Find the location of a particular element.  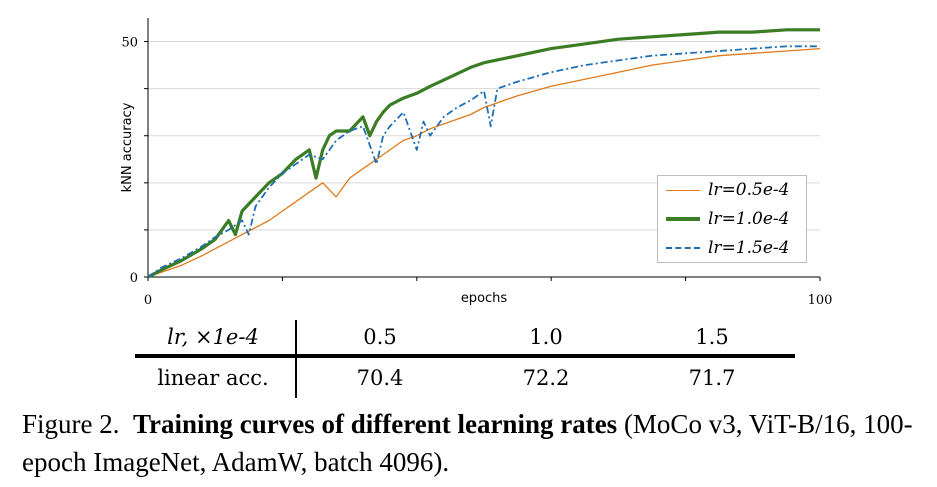

table-header-cell: 1.0 is located at coordinates (546, 339).